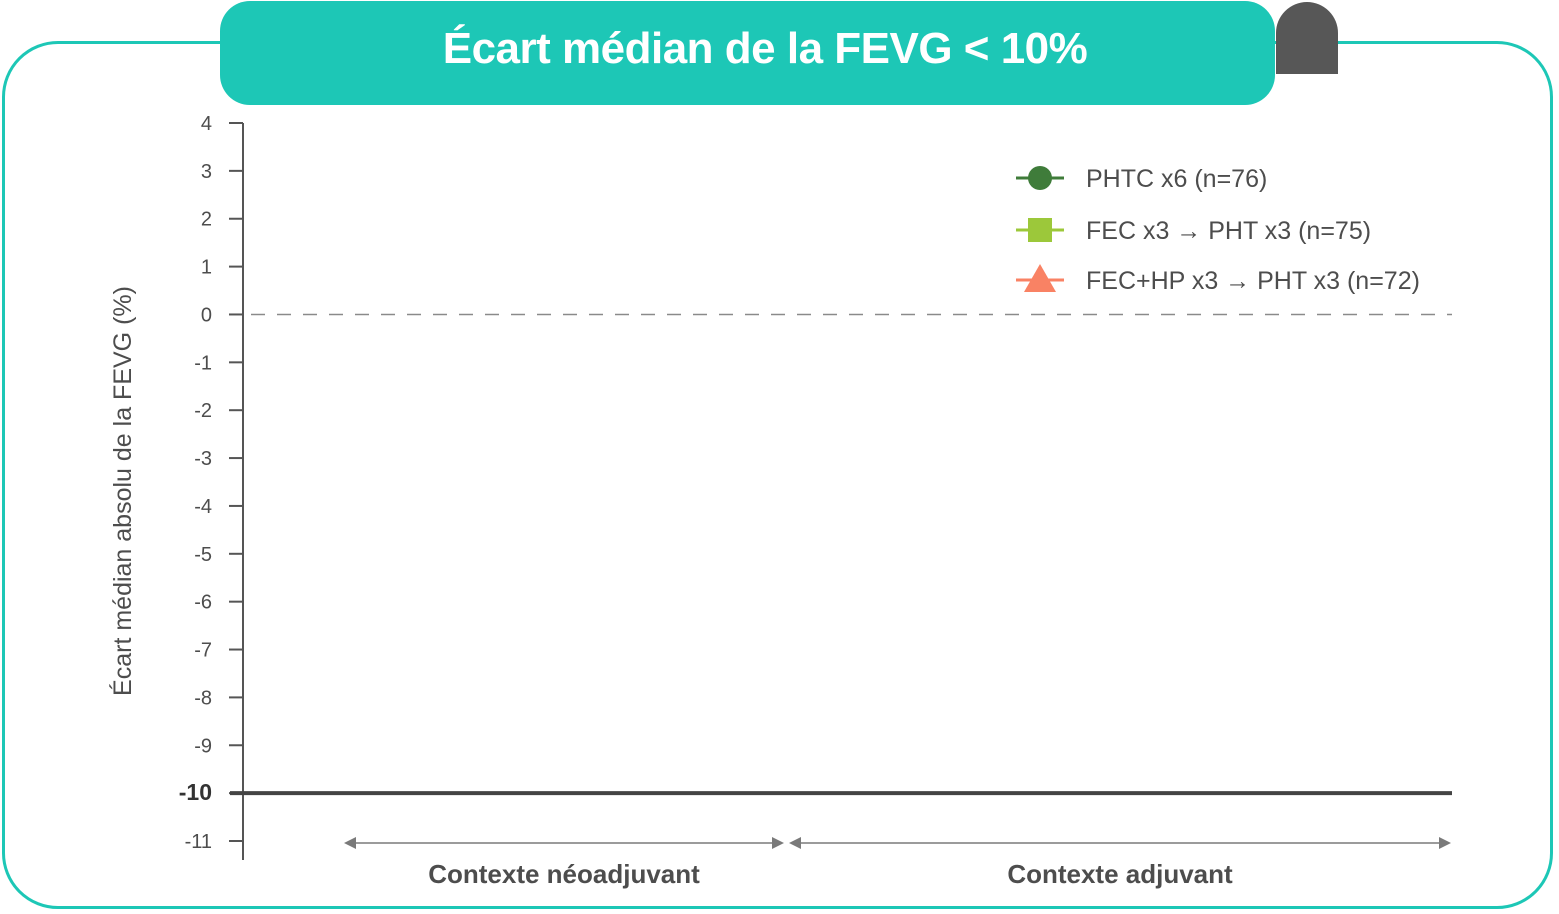  I want to click on context-label: Contexte néoadjuvant, so click(564, 874).